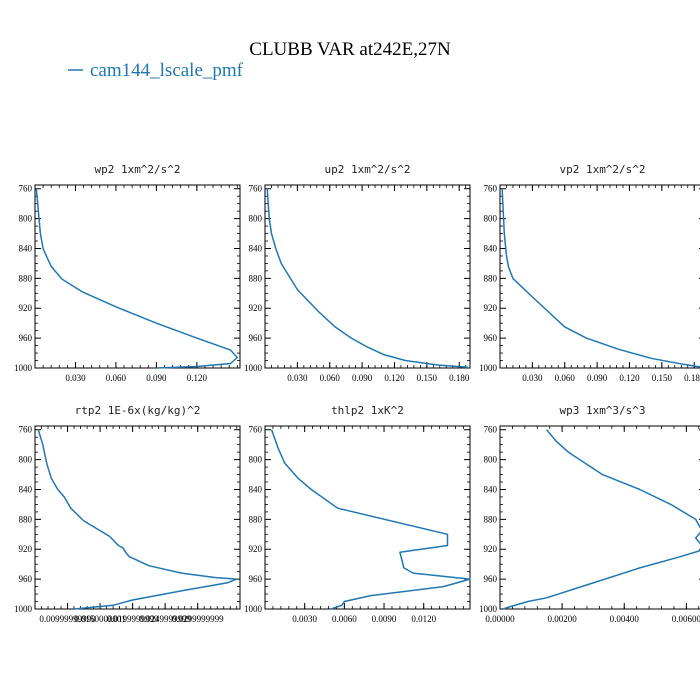 Image resolution: width=700 pixels, height=700 pixels. I want to click on x-tick-label: 0.0199999999, so click(133, 619).